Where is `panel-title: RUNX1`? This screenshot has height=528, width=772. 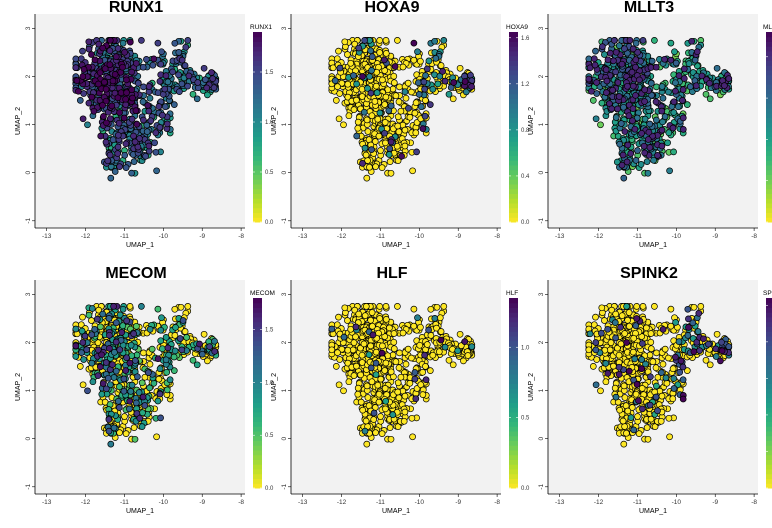
panel-title: RUNX1 is located at coordinates (136, 8).